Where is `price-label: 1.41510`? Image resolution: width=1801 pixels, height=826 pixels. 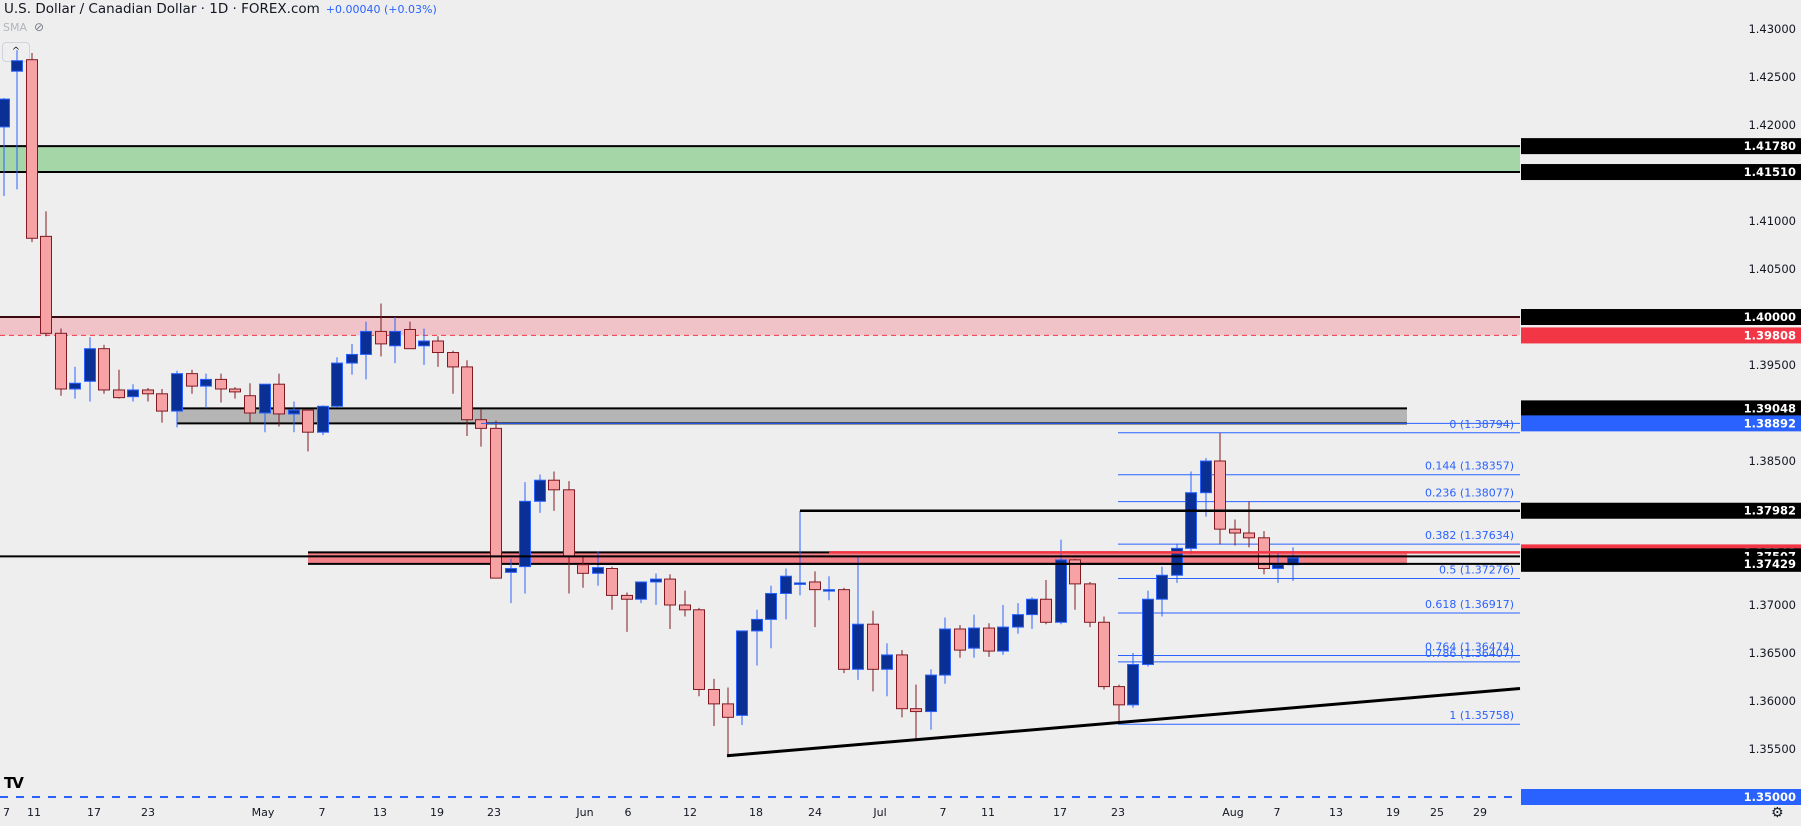
price-label: 1.41510 is located at coordinates (1661, 172).